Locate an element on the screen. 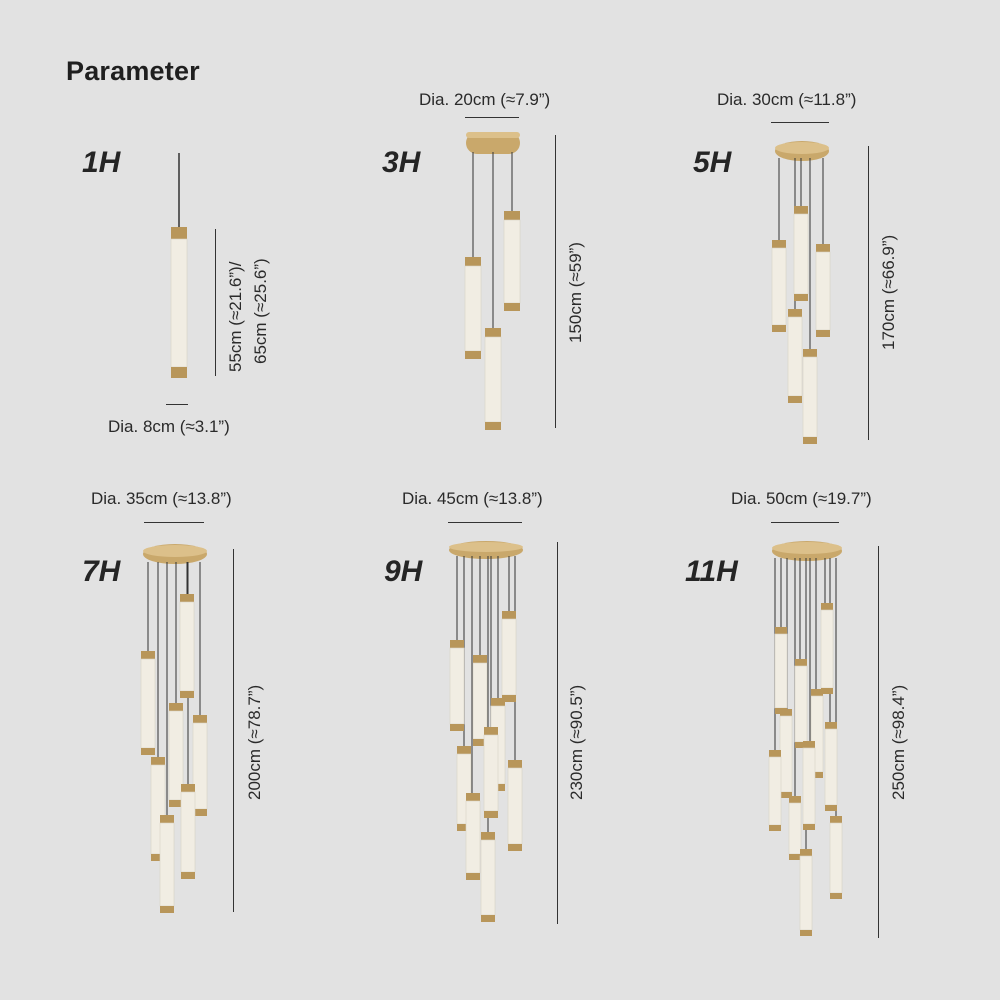 The image size is (1000, 1000). diameter-dimension-line-7h is located at coordinates (174, 522).